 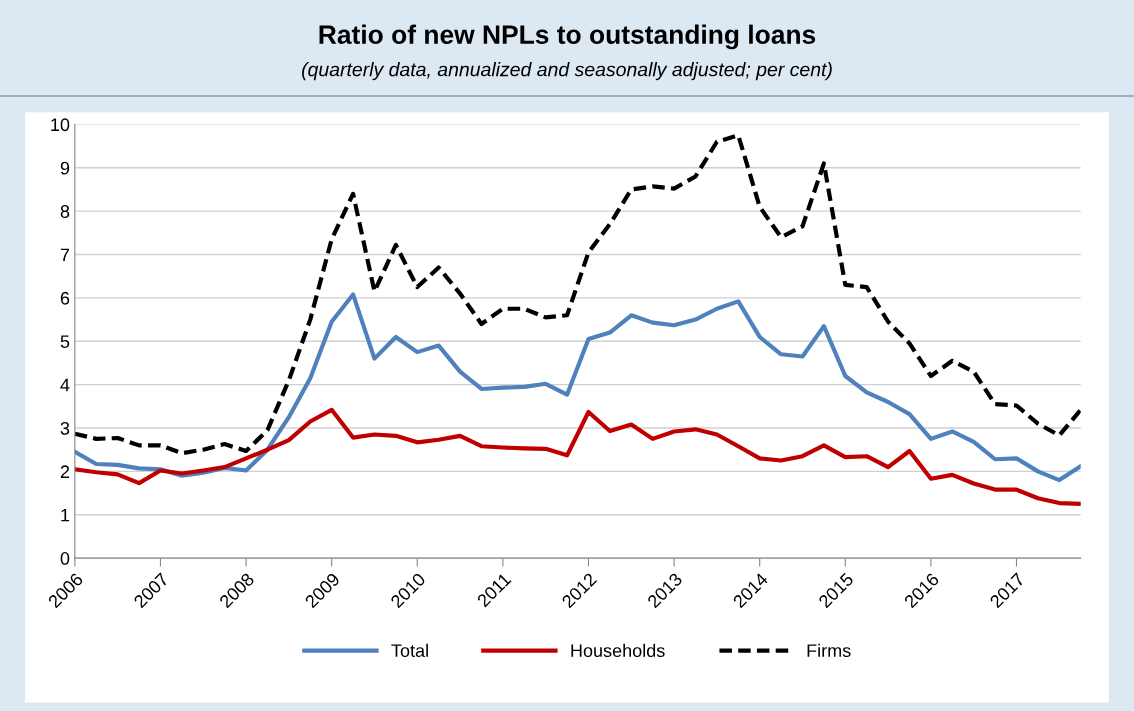 What do you see at coordinates (65, 385) in the screenshot?
I see `y-tick-label: 4` at bounding box center [65, 385].